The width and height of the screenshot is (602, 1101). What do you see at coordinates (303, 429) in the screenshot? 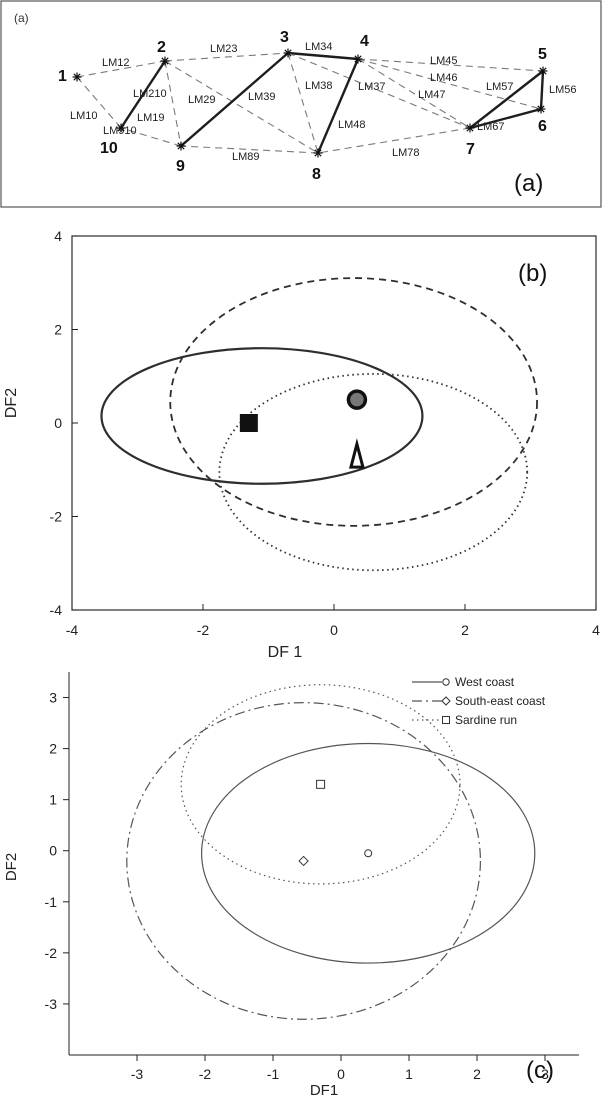
I see `panel-b-points` at bounding box center [303, 429].